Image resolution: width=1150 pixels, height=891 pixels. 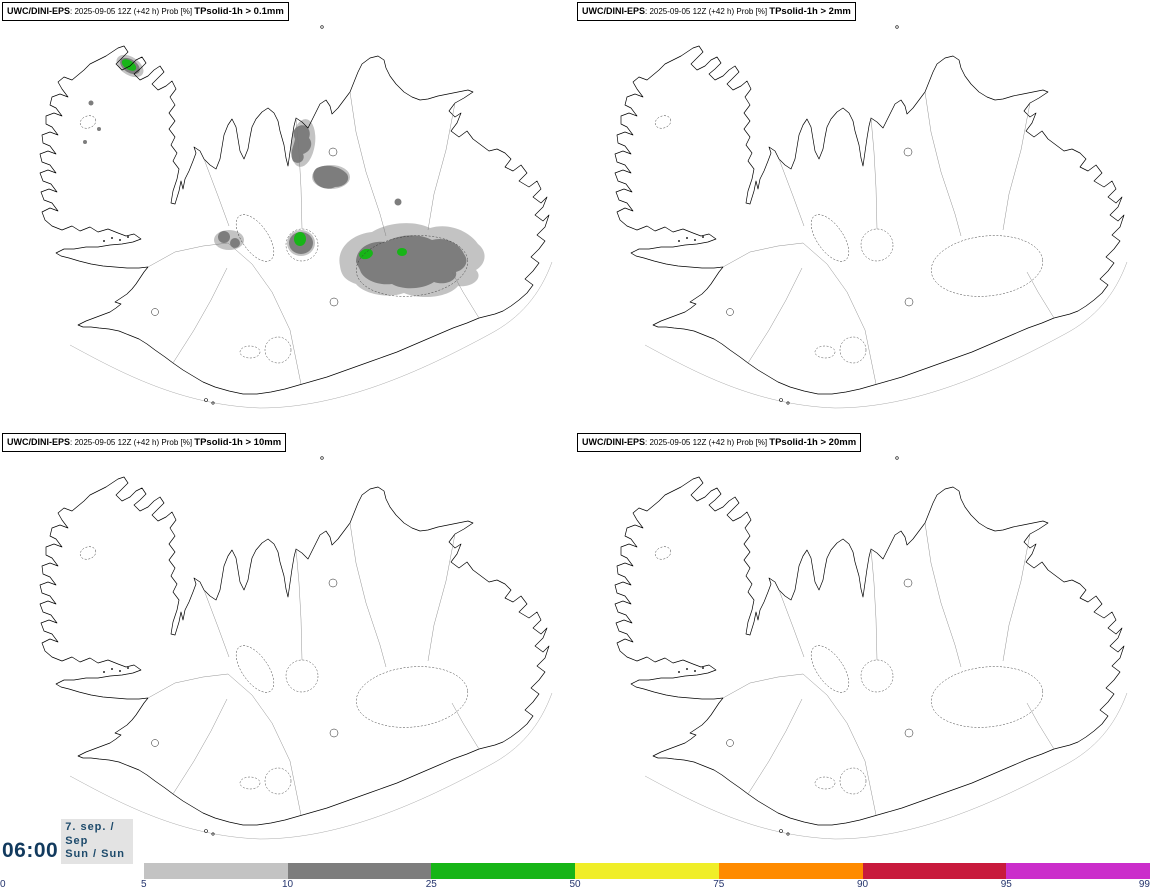 I want to click on field-name: TPsolid-1h > 10mm, so click(x=238, y=442).